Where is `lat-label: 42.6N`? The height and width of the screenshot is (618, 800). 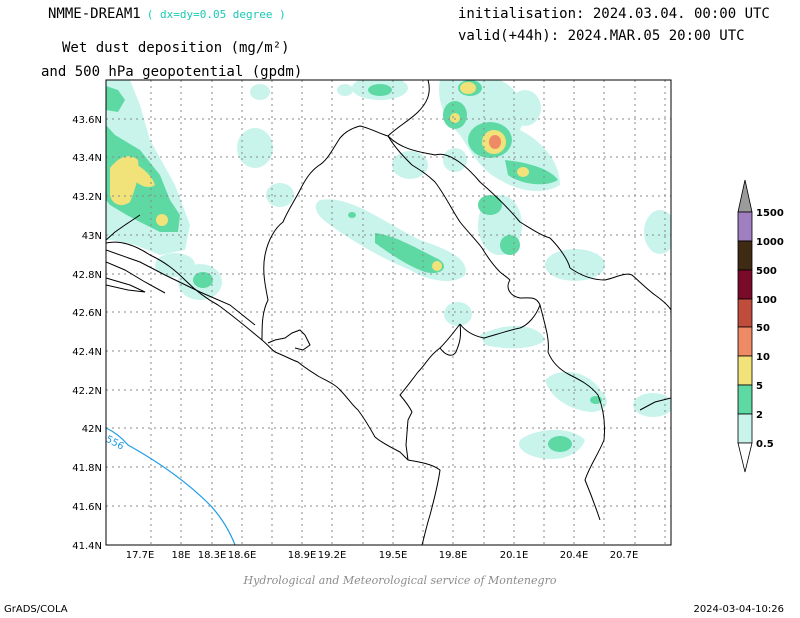
lat-label: 42.6N is located at coordinates (87, 313).